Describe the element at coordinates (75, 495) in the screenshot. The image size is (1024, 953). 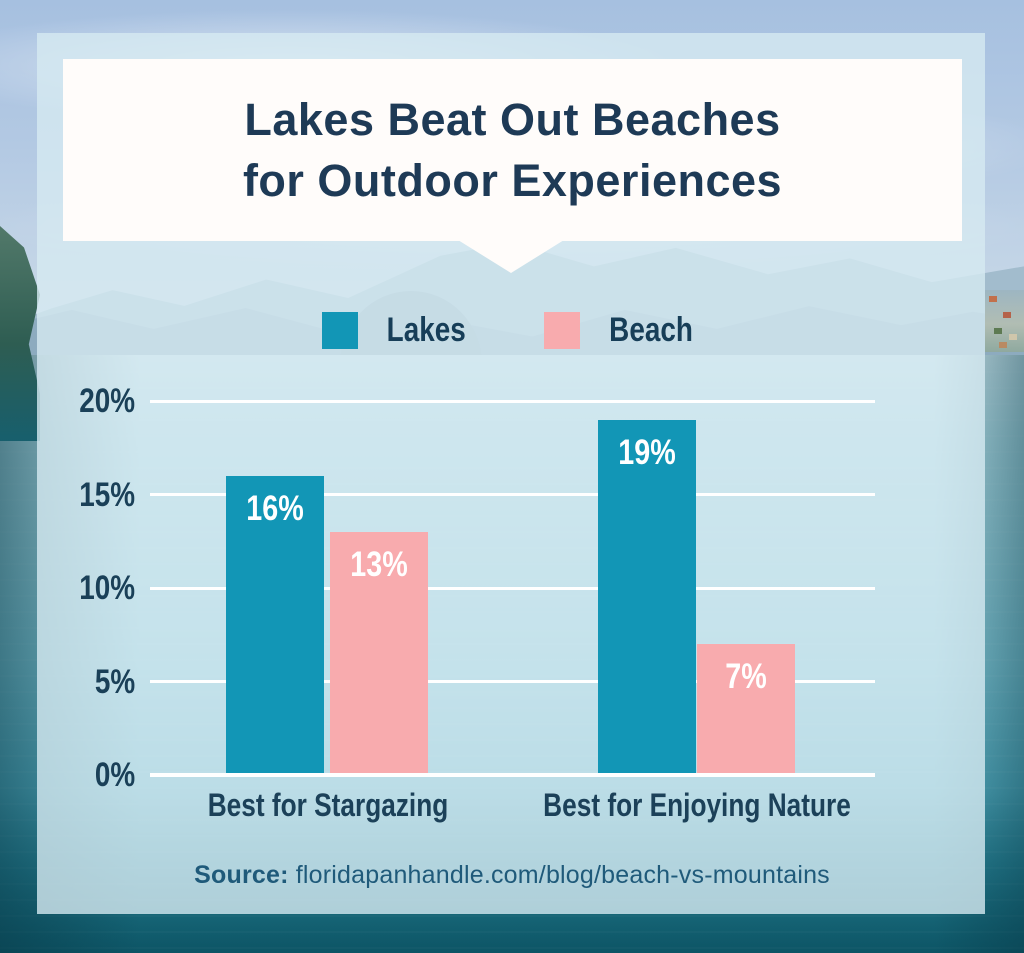
I see `y-tick-label-15: 15%` at that location.